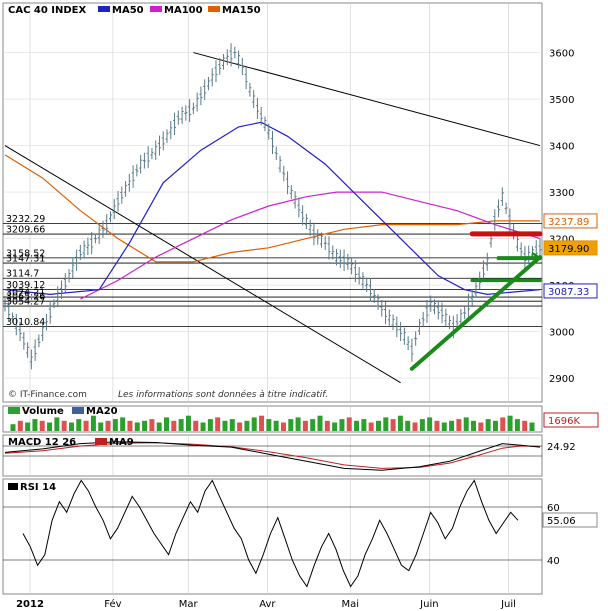 The height and width of the screenshot is (611, 608). What do you see at coordinates (104, 9) in the screenshot?
I see `legend-swatch-ma50` at bounding box center [104, 9].